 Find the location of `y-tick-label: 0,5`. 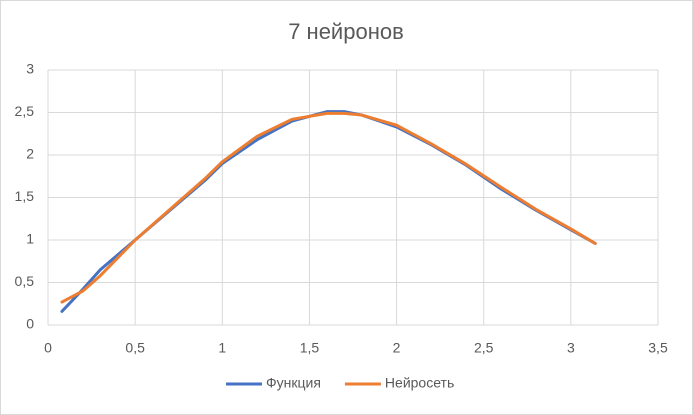

y-tick-label: 0,5 is located at coordinates (25, 281).